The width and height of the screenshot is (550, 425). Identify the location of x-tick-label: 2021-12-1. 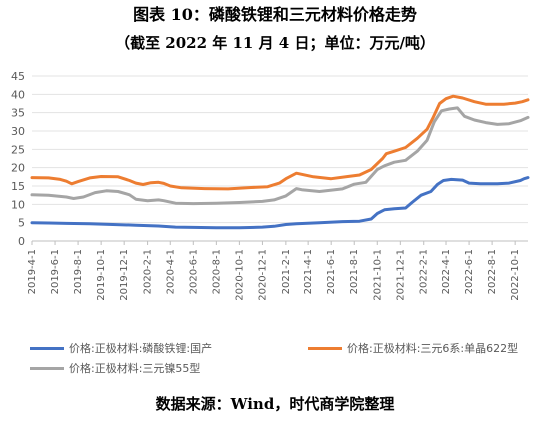
(400, 275).